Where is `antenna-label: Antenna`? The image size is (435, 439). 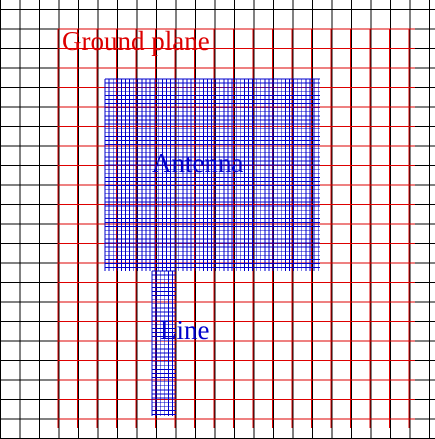 antenna-label: Antenna is located at coordinates (197, 163).